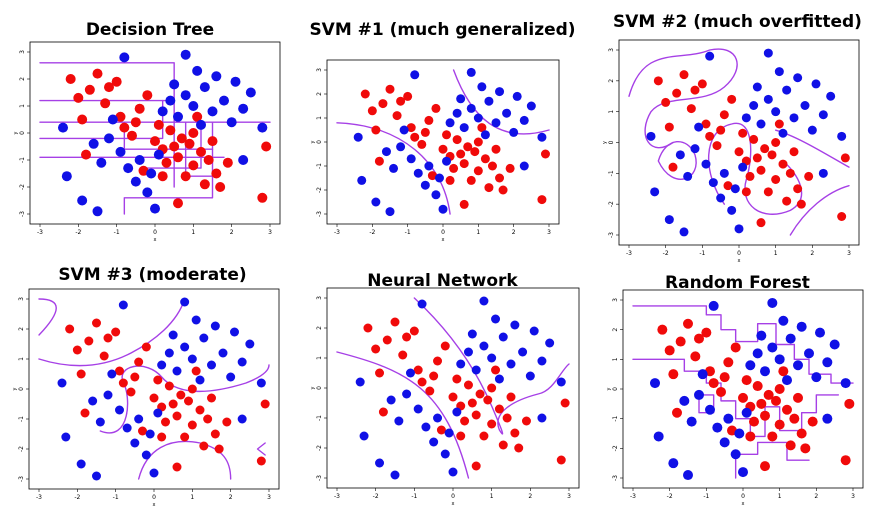 The image size is (885, 527). I want to click on x-tick-label: 0, so click(443, 232).